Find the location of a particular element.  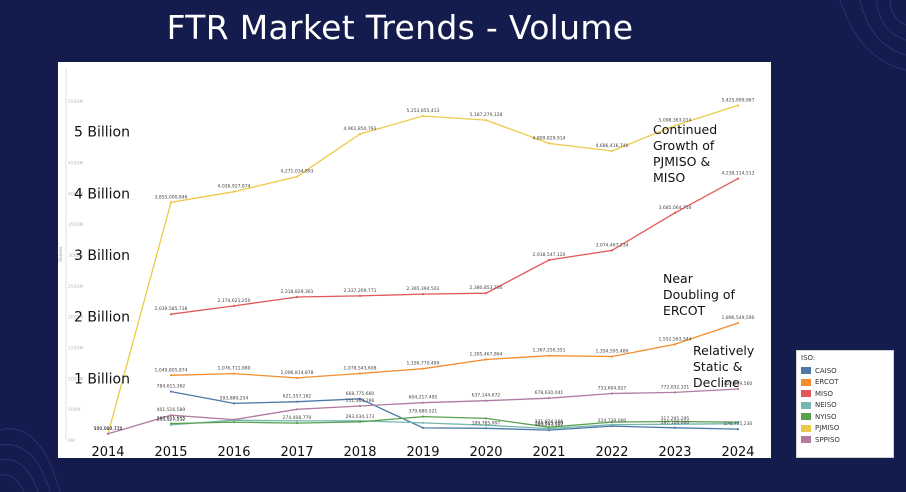

annotation: Relatively Static & Decline is located at coordinates (724, 366).